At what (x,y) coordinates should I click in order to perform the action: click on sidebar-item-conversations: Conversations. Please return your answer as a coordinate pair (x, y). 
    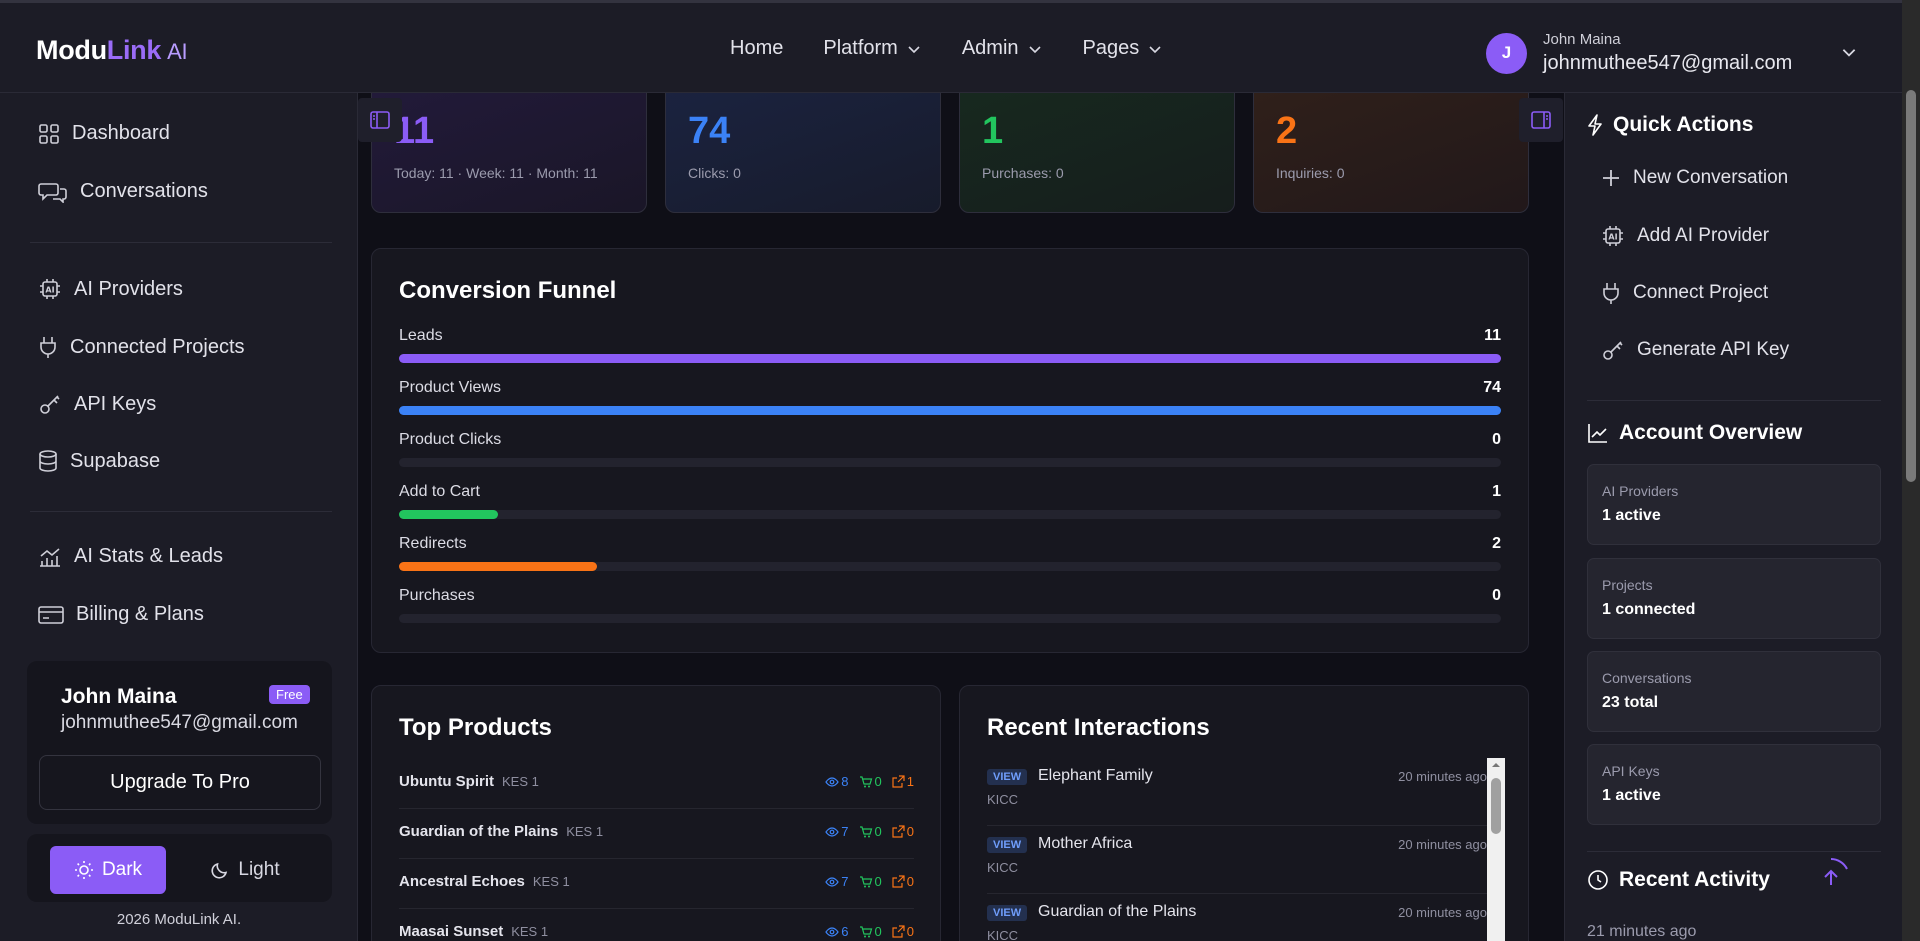
    Looking at the image, I should click on (123, 191).